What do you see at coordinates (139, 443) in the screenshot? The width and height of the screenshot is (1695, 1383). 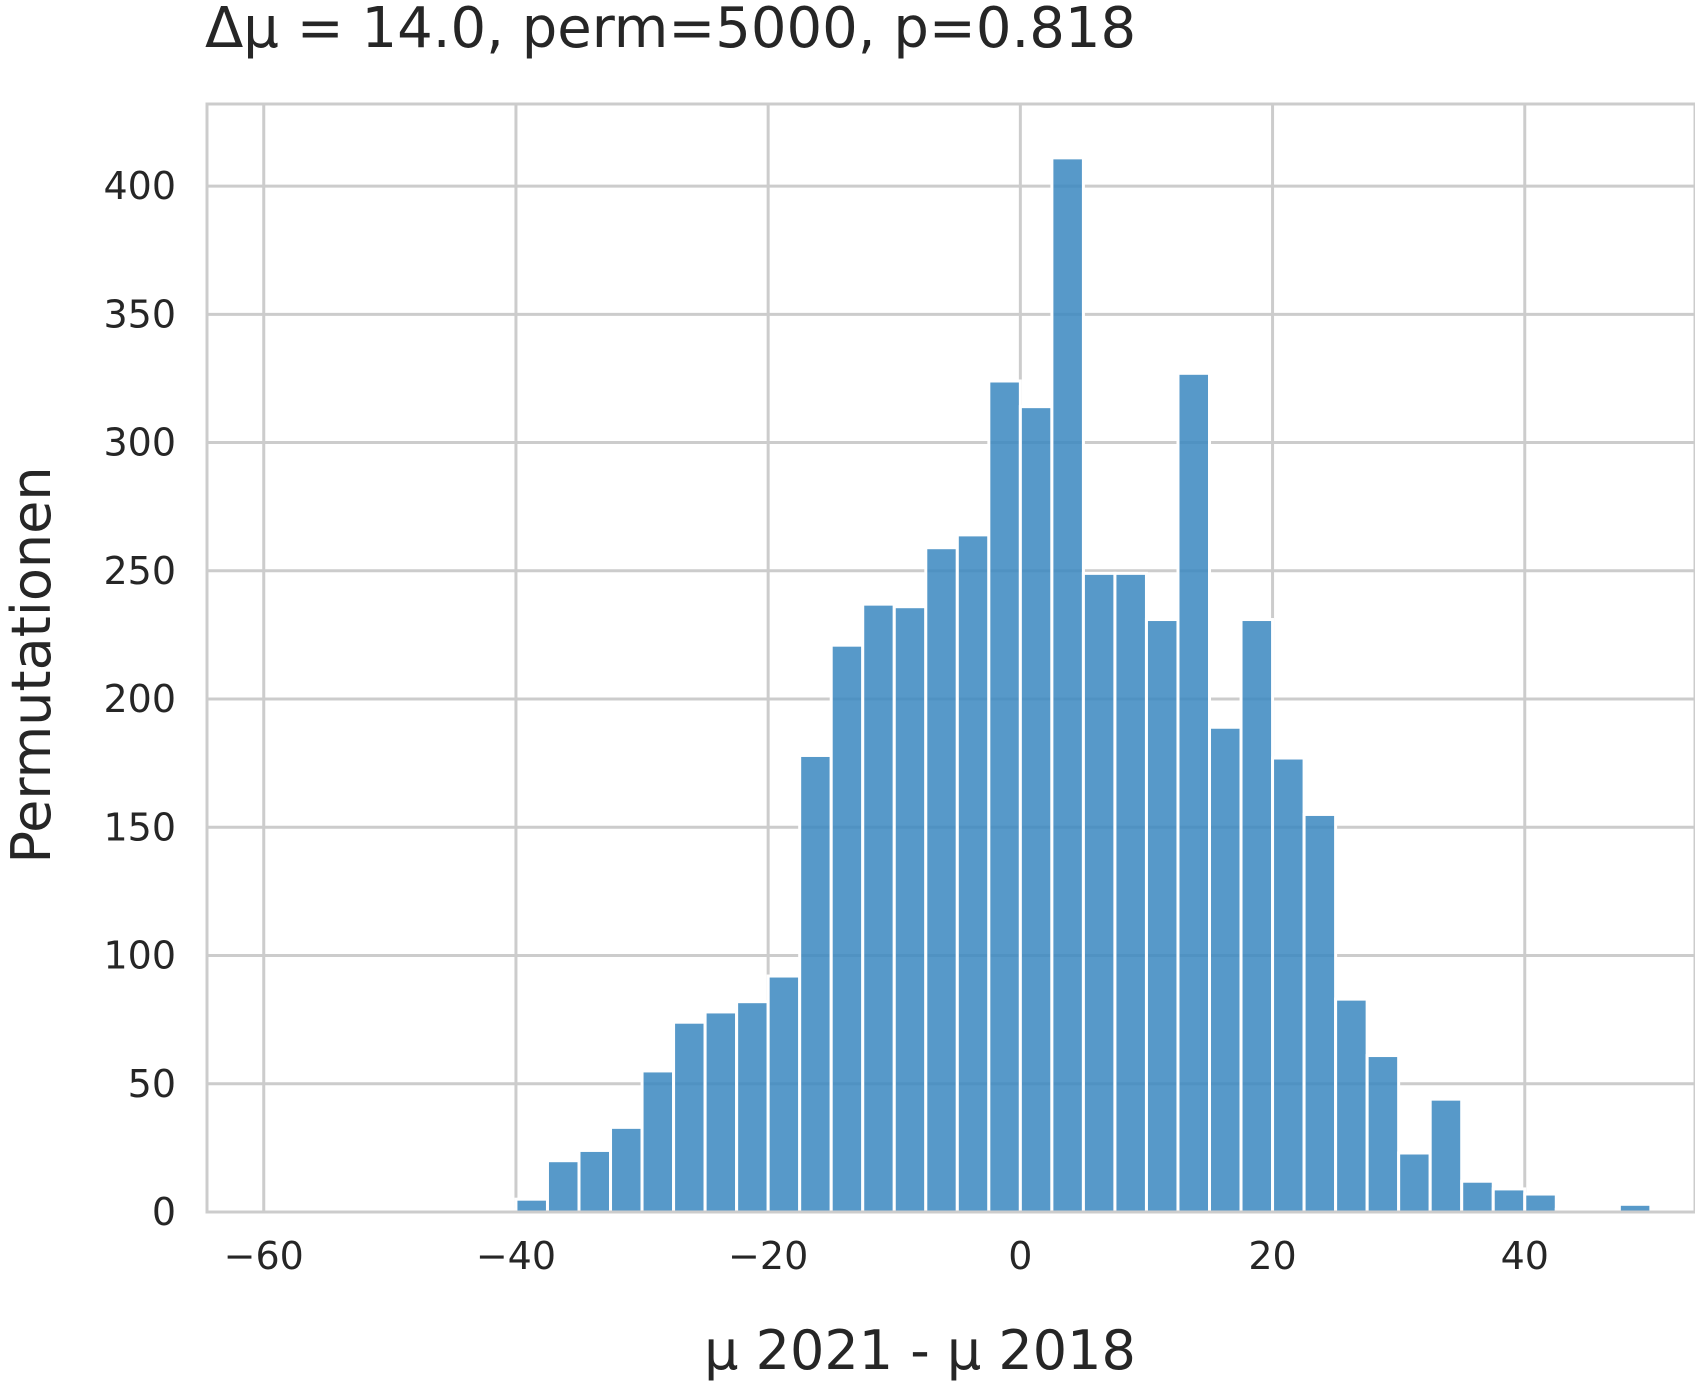 I see `y-tick-label: 300` at bounding box center [139, 443].